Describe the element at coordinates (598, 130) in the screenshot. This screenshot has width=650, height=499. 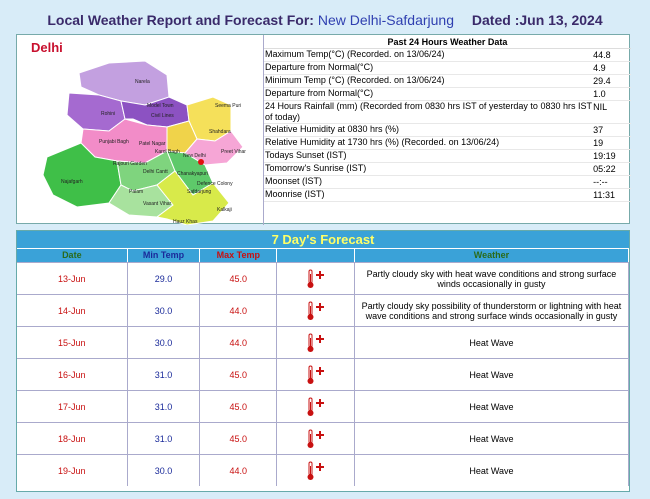
I see `obs-value: 37` at that location.